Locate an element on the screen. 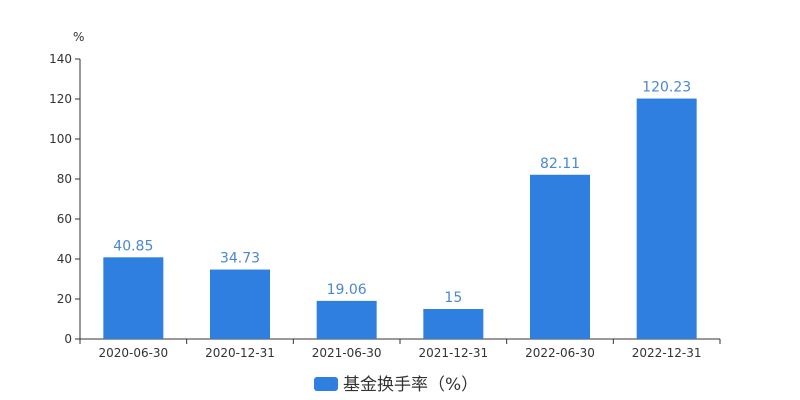 The width and height of the screenshot is (800, 400). x-tick-label: 2022-06-30 is located at coordinates (560, 353).